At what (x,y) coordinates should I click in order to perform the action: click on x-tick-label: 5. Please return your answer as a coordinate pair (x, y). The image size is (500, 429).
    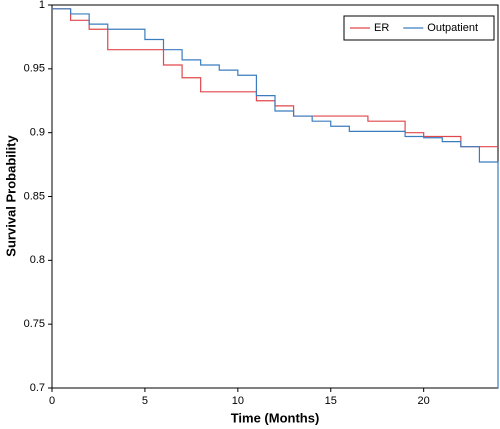
    Looking at the image, I should click on (145, 401).